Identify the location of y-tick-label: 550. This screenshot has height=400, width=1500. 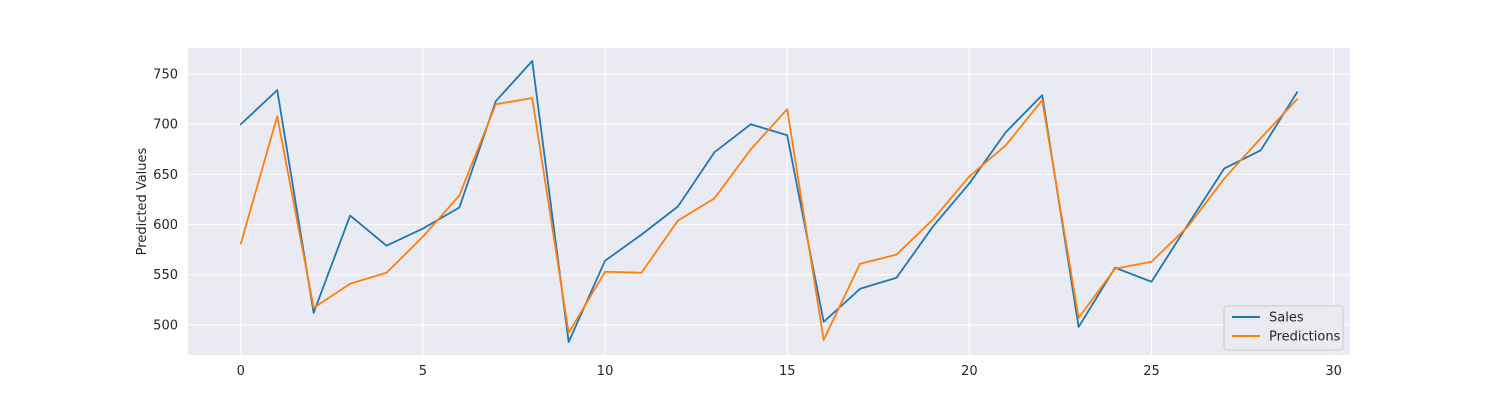
(165, 275).